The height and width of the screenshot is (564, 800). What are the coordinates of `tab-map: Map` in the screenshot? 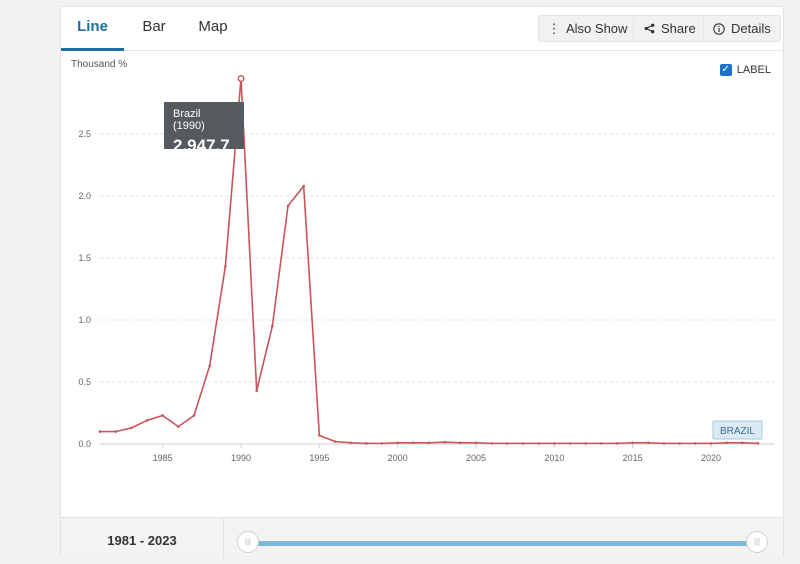 It's located at (213, 26).